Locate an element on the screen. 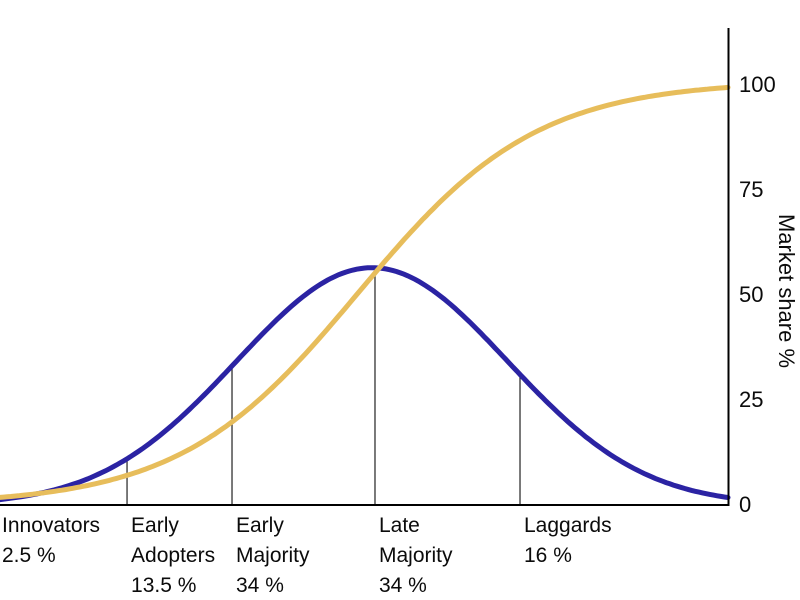 This screenshot has width=800, height=600. y-axis-tick-label: 0 is located at coordinates (745, 504).